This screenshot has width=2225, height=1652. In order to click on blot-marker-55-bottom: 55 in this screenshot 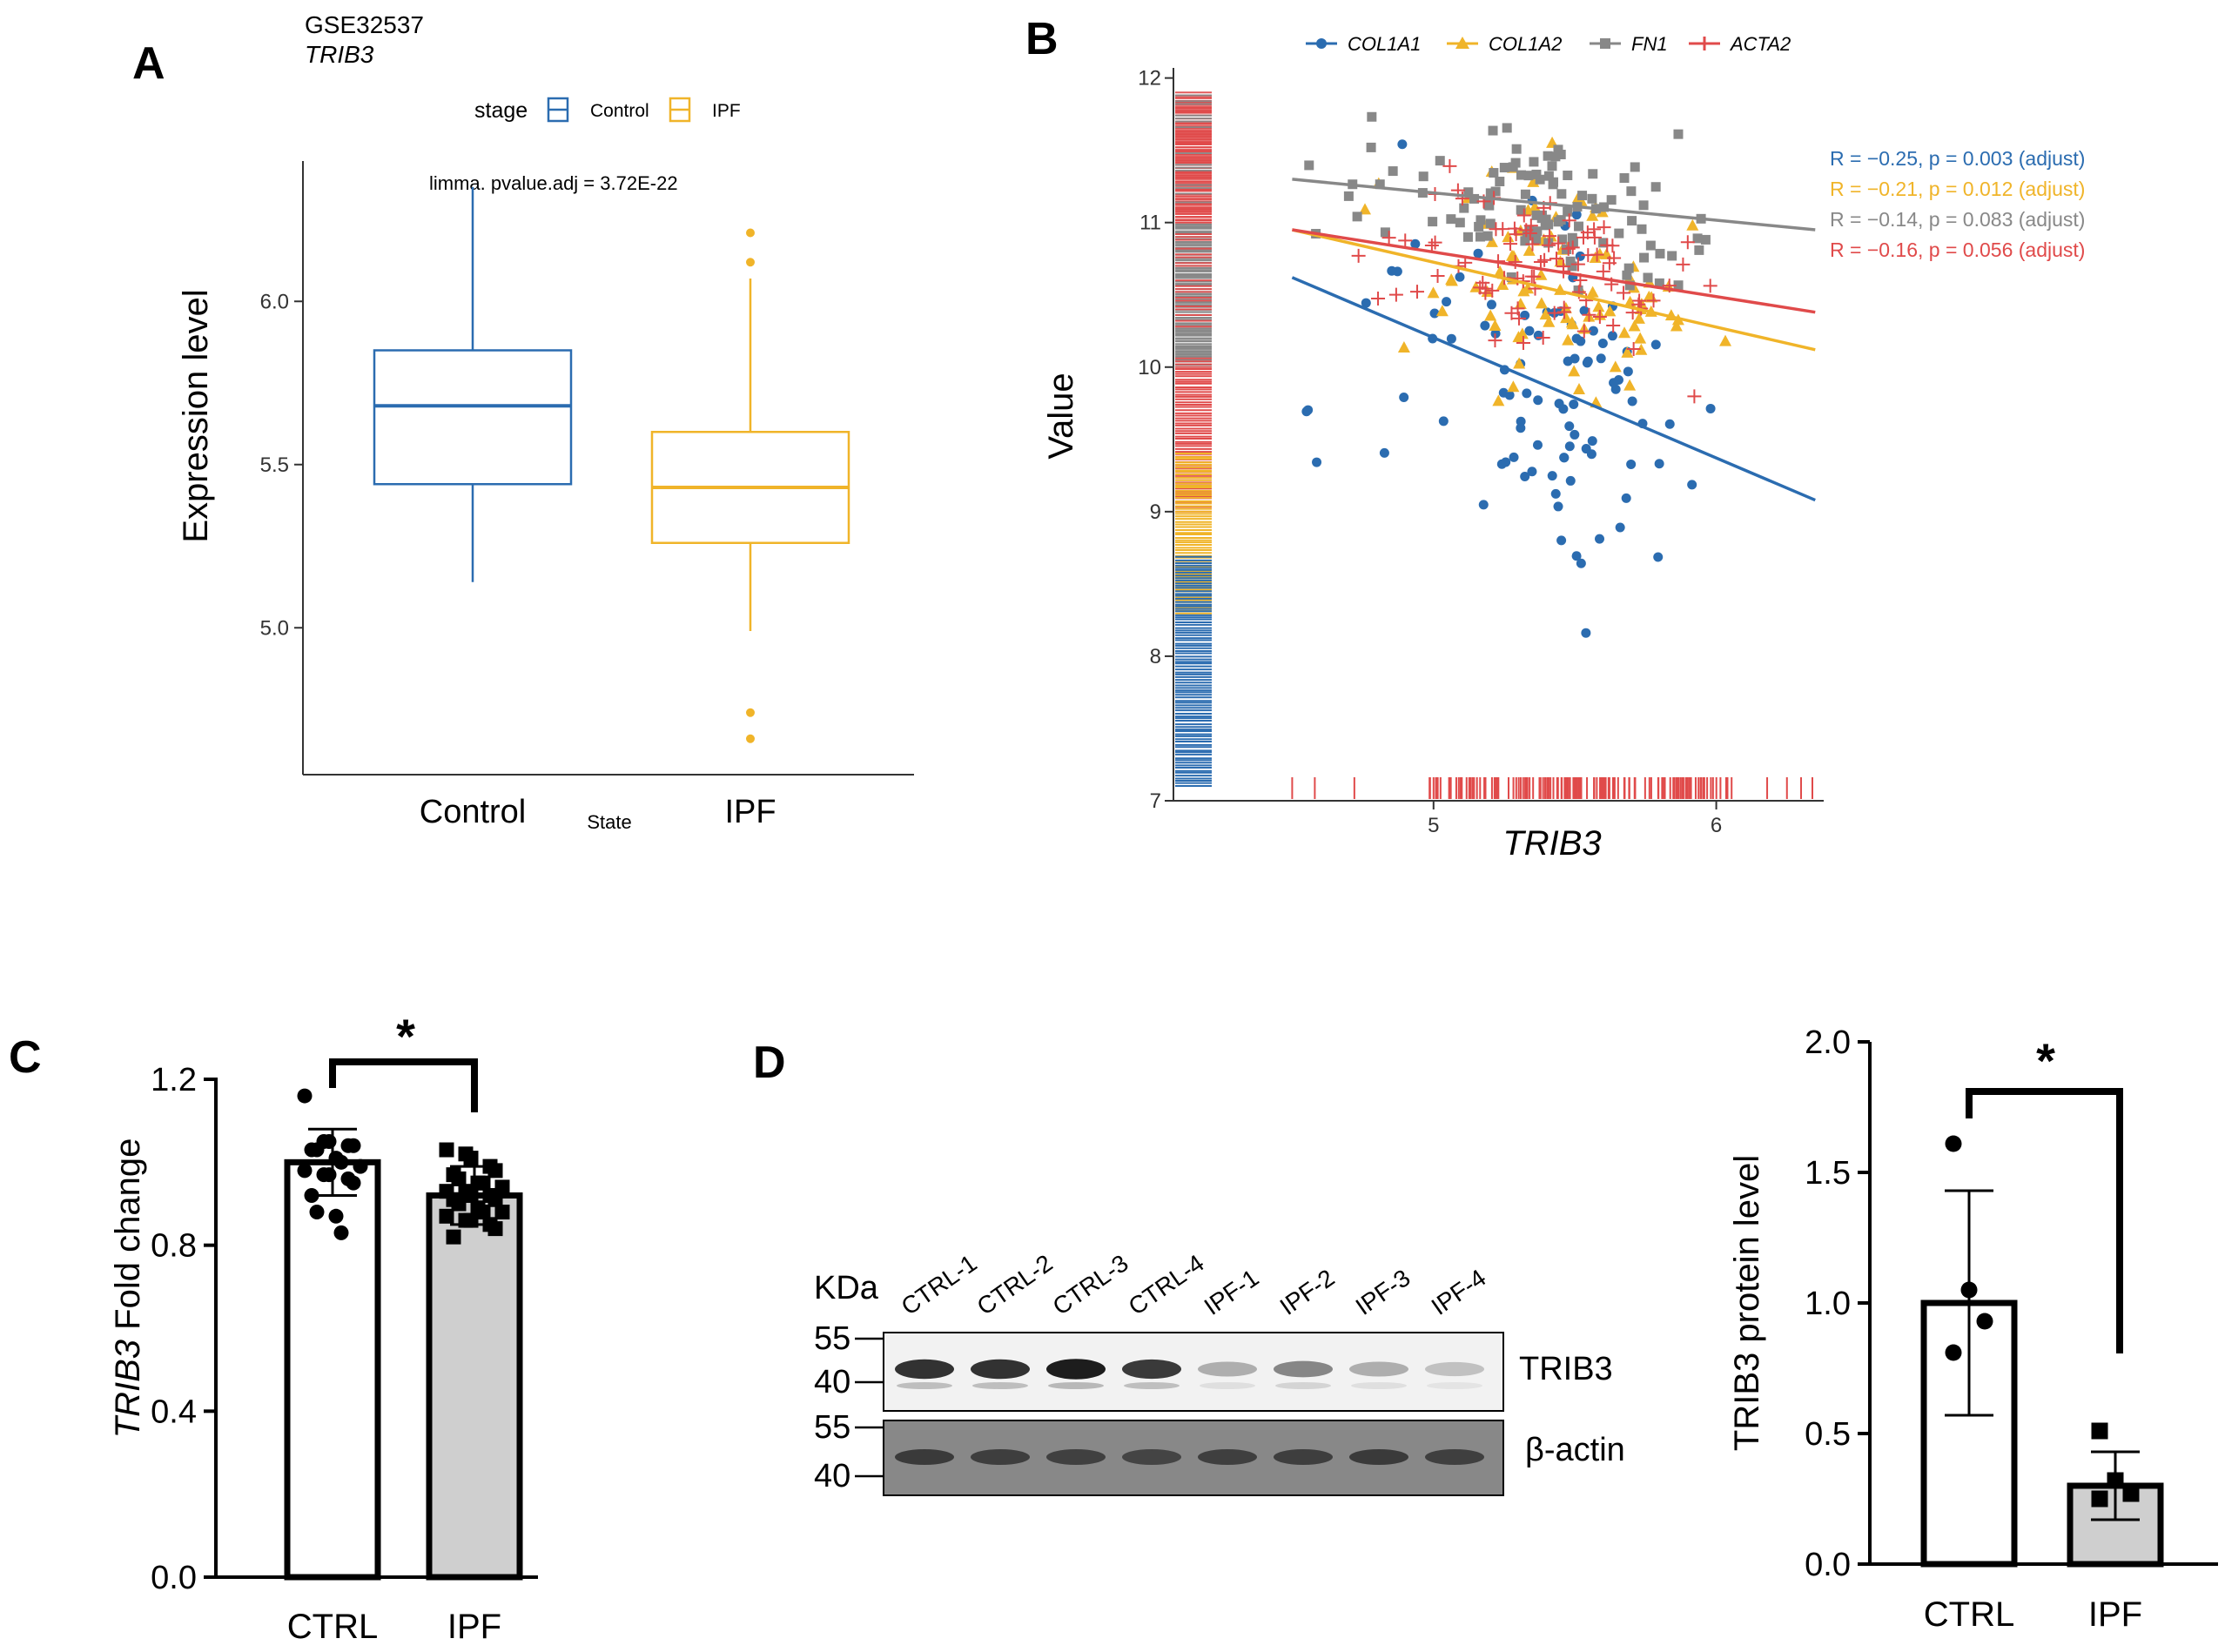, I will do `click(832, 1428)`.